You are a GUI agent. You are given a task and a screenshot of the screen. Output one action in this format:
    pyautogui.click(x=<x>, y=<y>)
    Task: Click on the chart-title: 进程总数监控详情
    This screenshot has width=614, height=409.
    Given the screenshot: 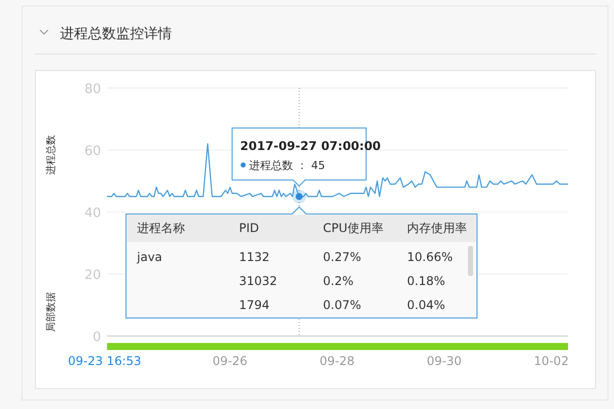 What is the action you would take?
    pyautogui.click(x=116, y=34)
    